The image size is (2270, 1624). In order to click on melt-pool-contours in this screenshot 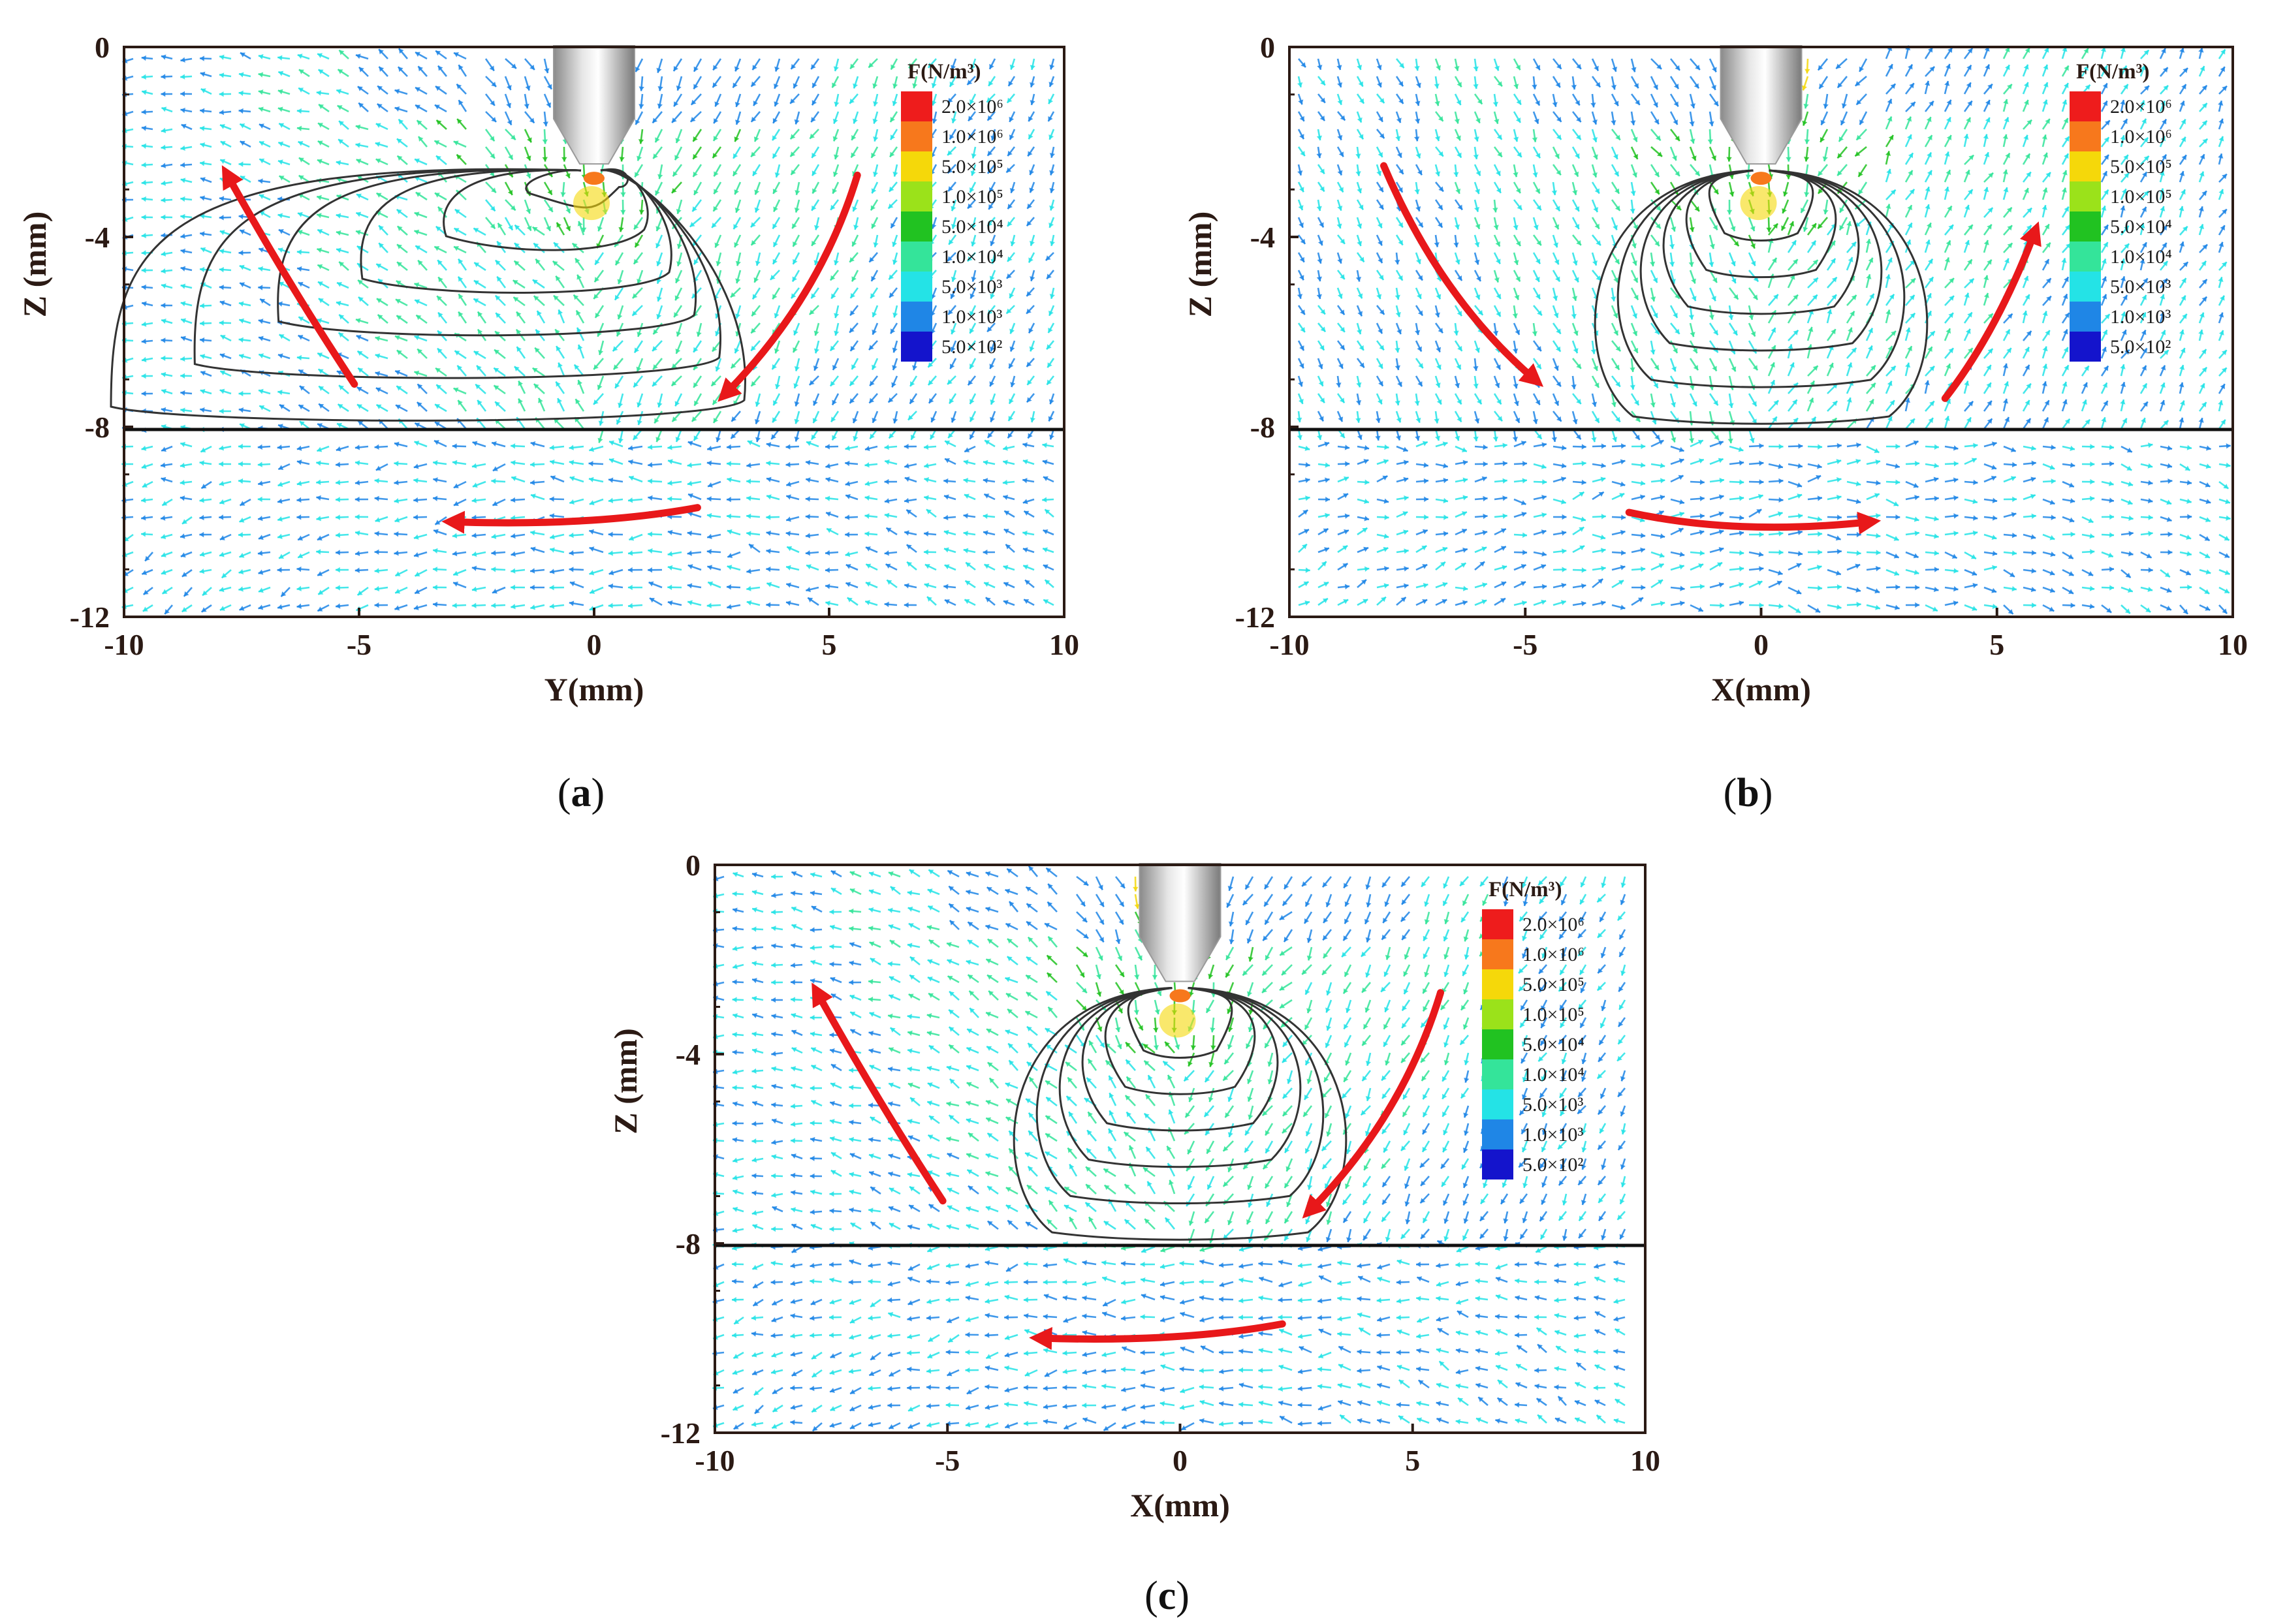, I will do `click(1180, 1114)`.